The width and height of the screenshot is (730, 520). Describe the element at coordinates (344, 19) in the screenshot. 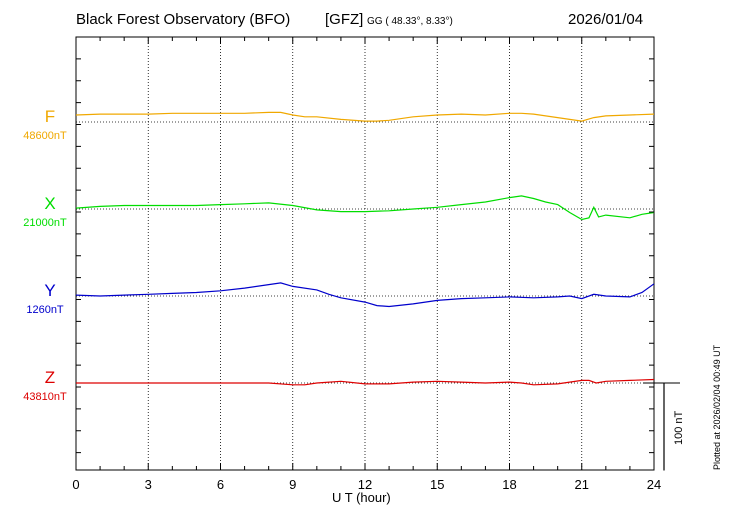

I see `network-label: [GFZ]` at that location.